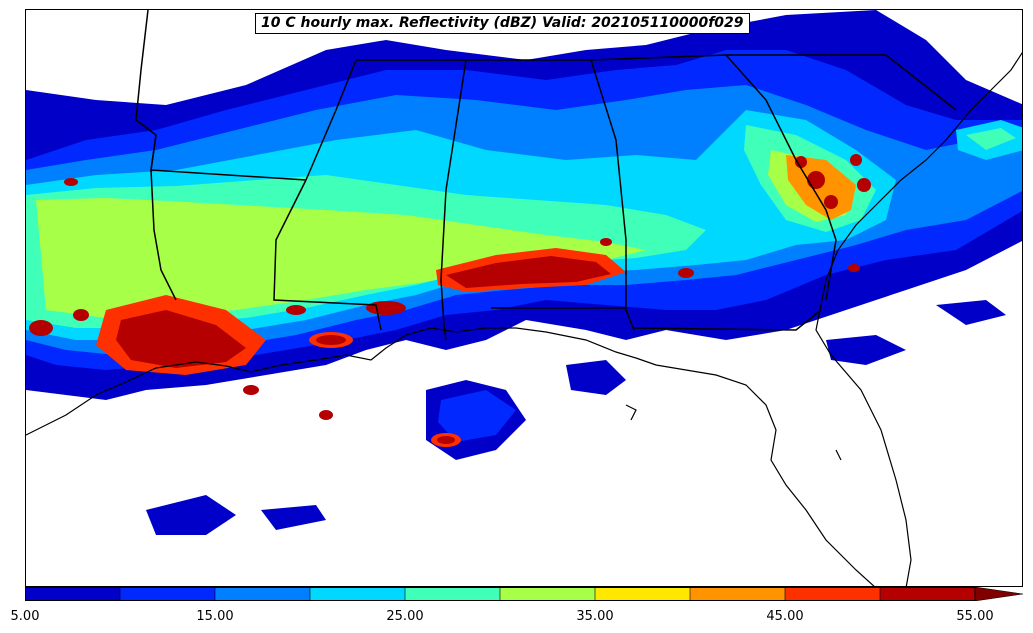 The width and height of the screenshot is (1033, 633). Describe the element at coordinates (999, 594) in the screenshot. I see `colorbar-extend-arrow` at that location.